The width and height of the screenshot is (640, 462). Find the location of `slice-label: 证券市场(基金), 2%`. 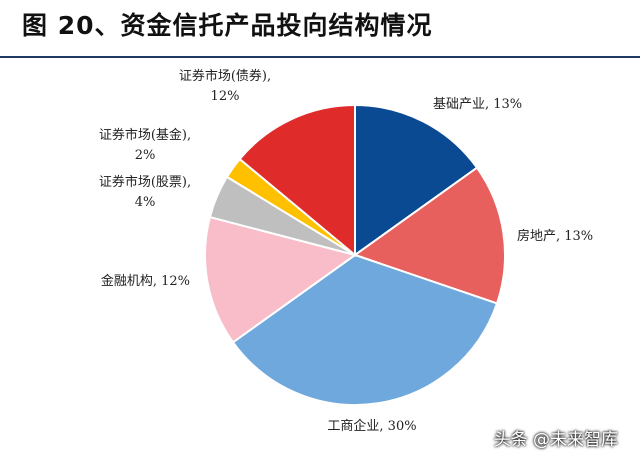

slice-label: 证券市场(基金), 2% is located at coordinates (145, 145).